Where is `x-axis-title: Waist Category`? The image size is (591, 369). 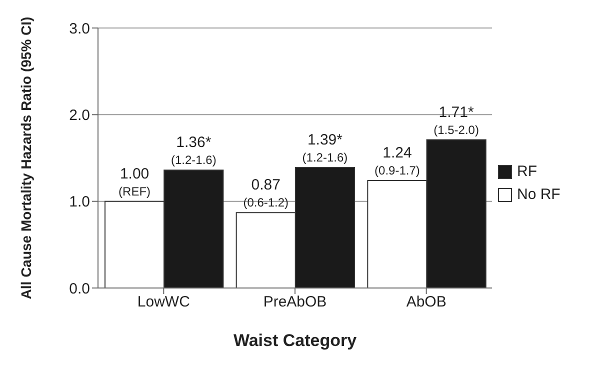
x-axis-title: Waist Category is located at coordinates (295, 340).